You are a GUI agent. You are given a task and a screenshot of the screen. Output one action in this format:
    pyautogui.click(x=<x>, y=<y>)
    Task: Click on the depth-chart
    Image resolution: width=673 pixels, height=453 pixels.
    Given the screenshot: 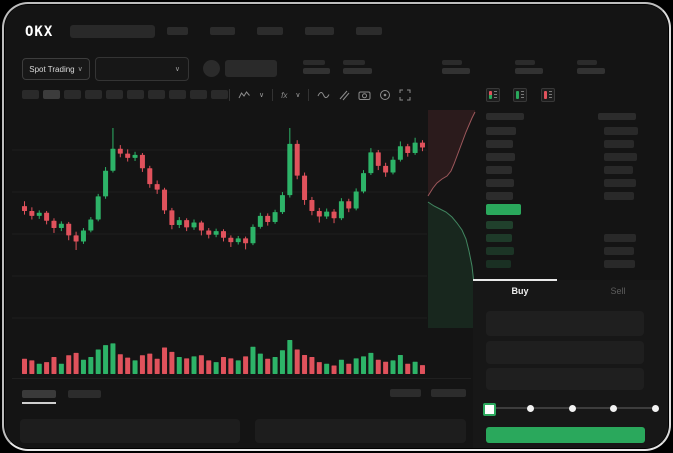 What is the action you would take?
    pyautogui.click(x=452, y=219)
    